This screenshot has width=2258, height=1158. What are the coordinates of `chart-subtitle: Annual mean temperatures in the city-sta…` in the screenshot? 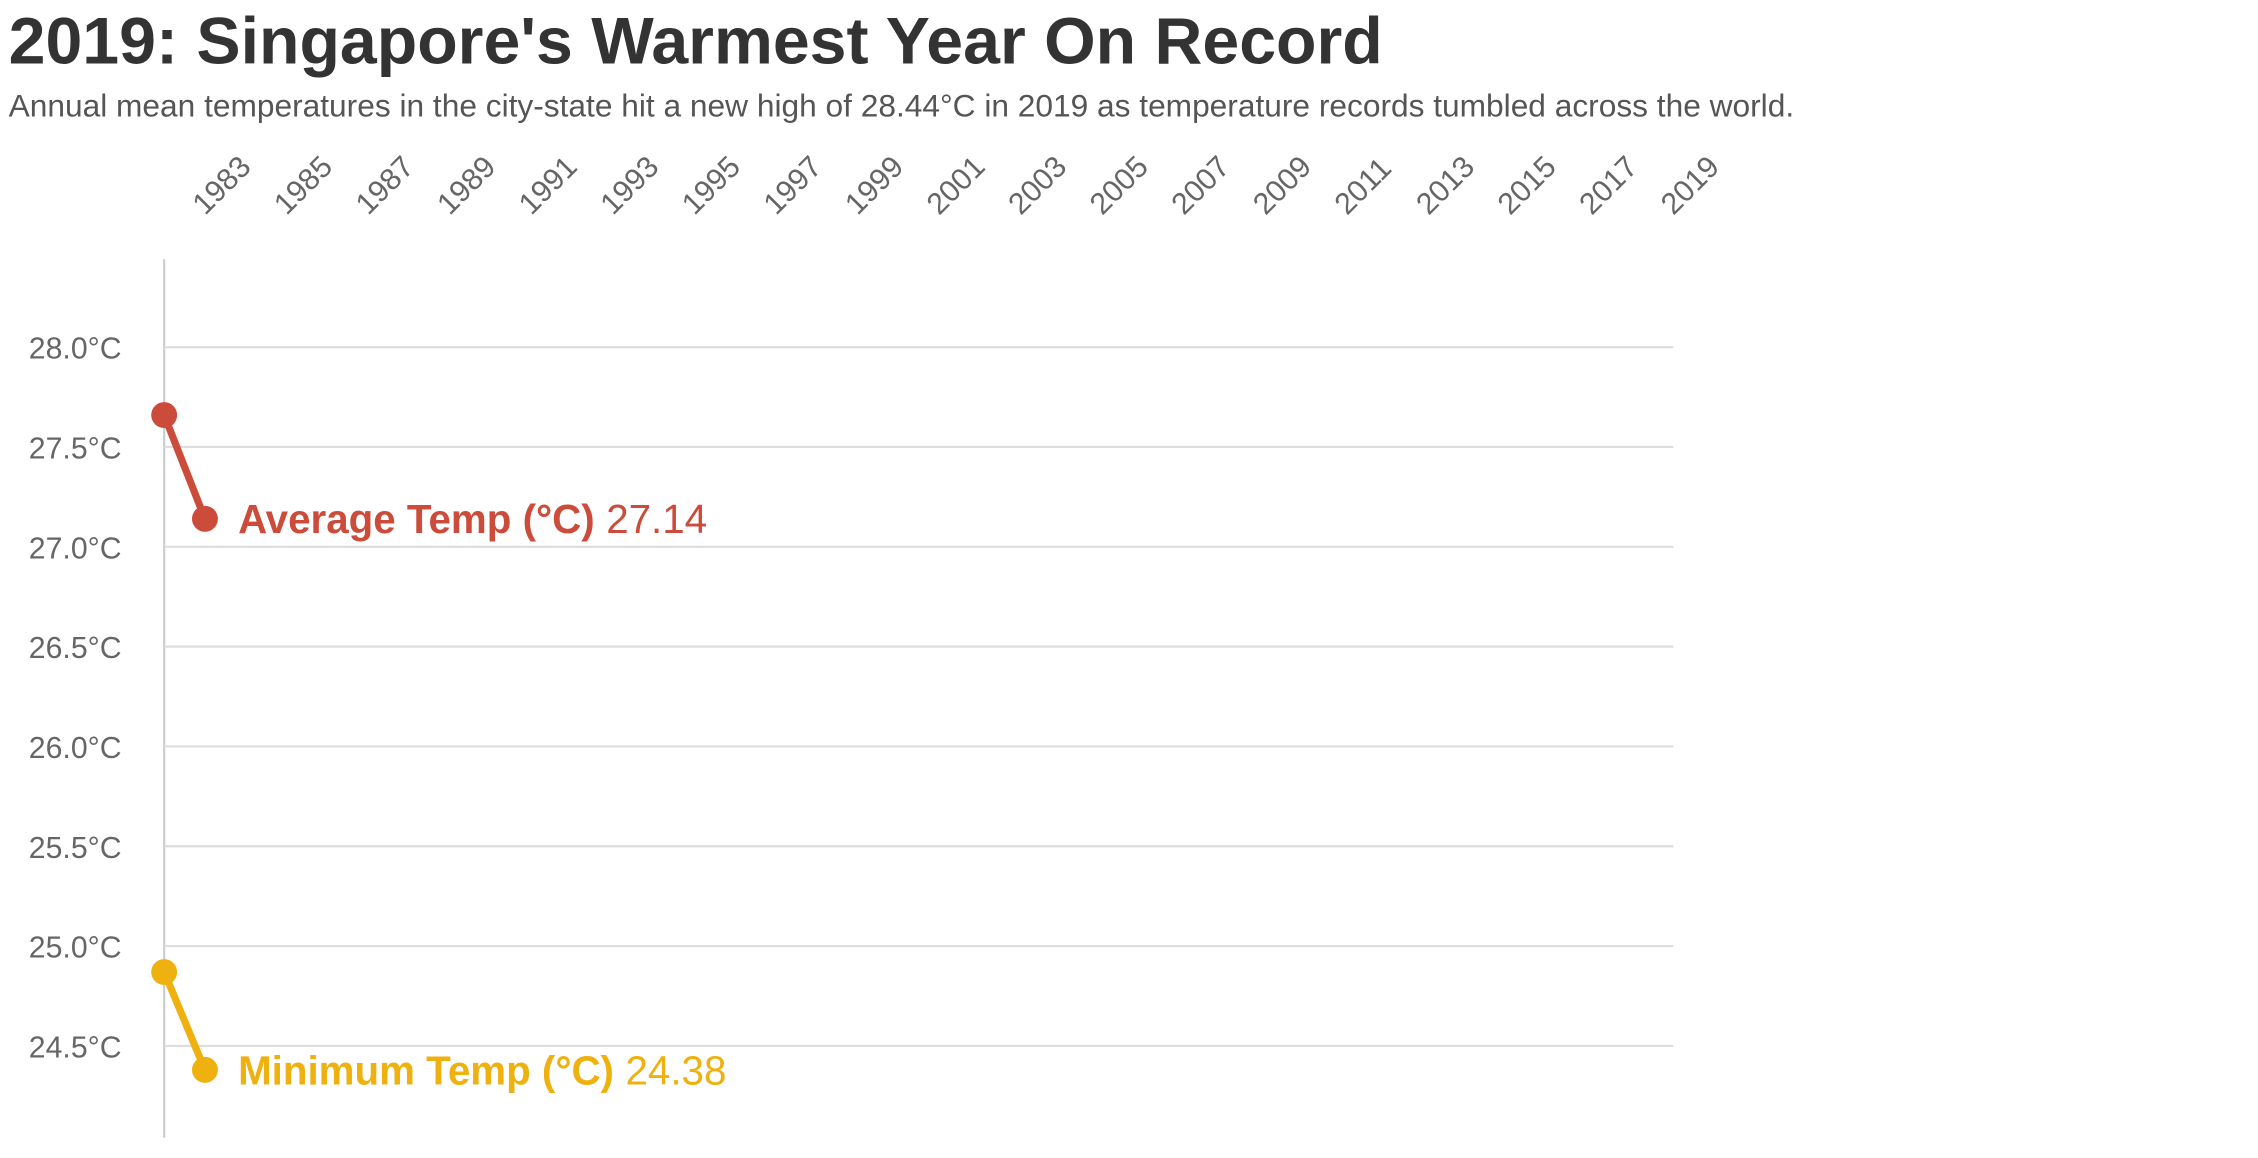 It's located at (902, 106).